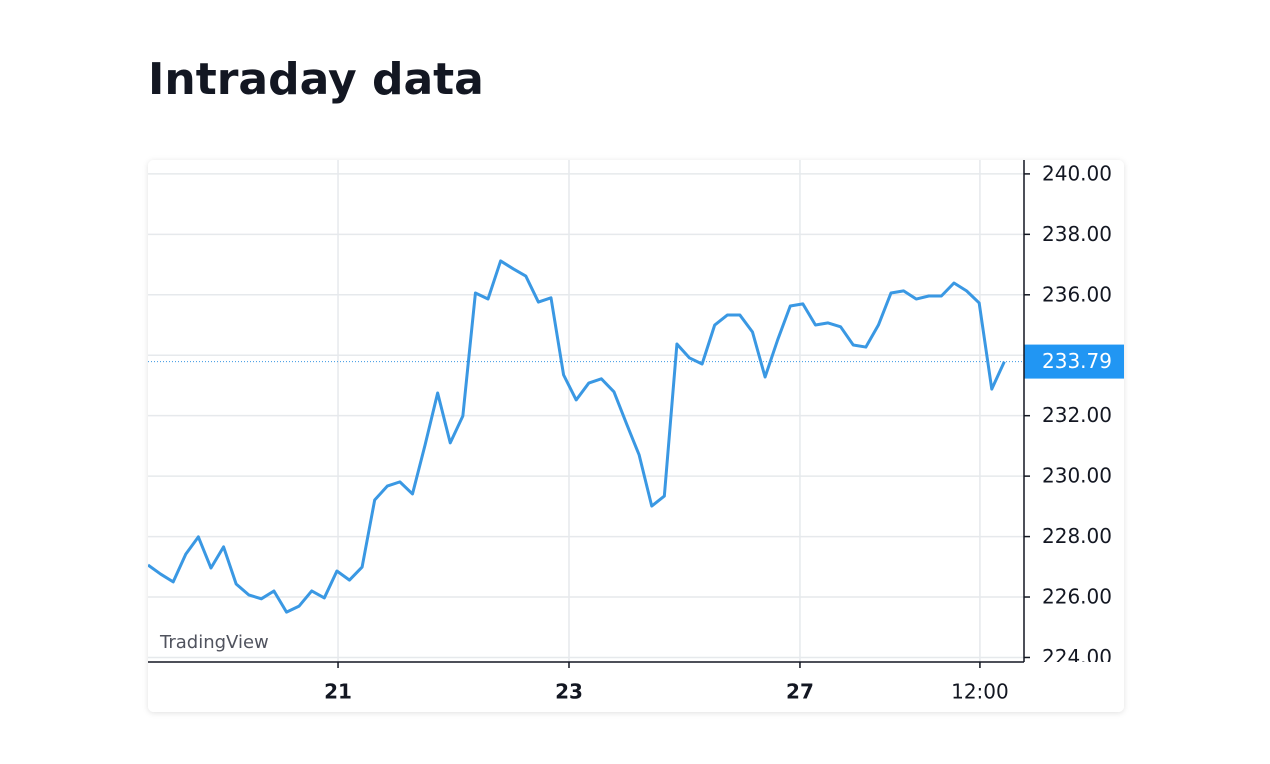 This screenshot has width=1270, height=764. What do you see at coordinates (1077, 415) in the screenshot?
I see `y-tick-label: 232.00` at bounding box center [1077, 415].